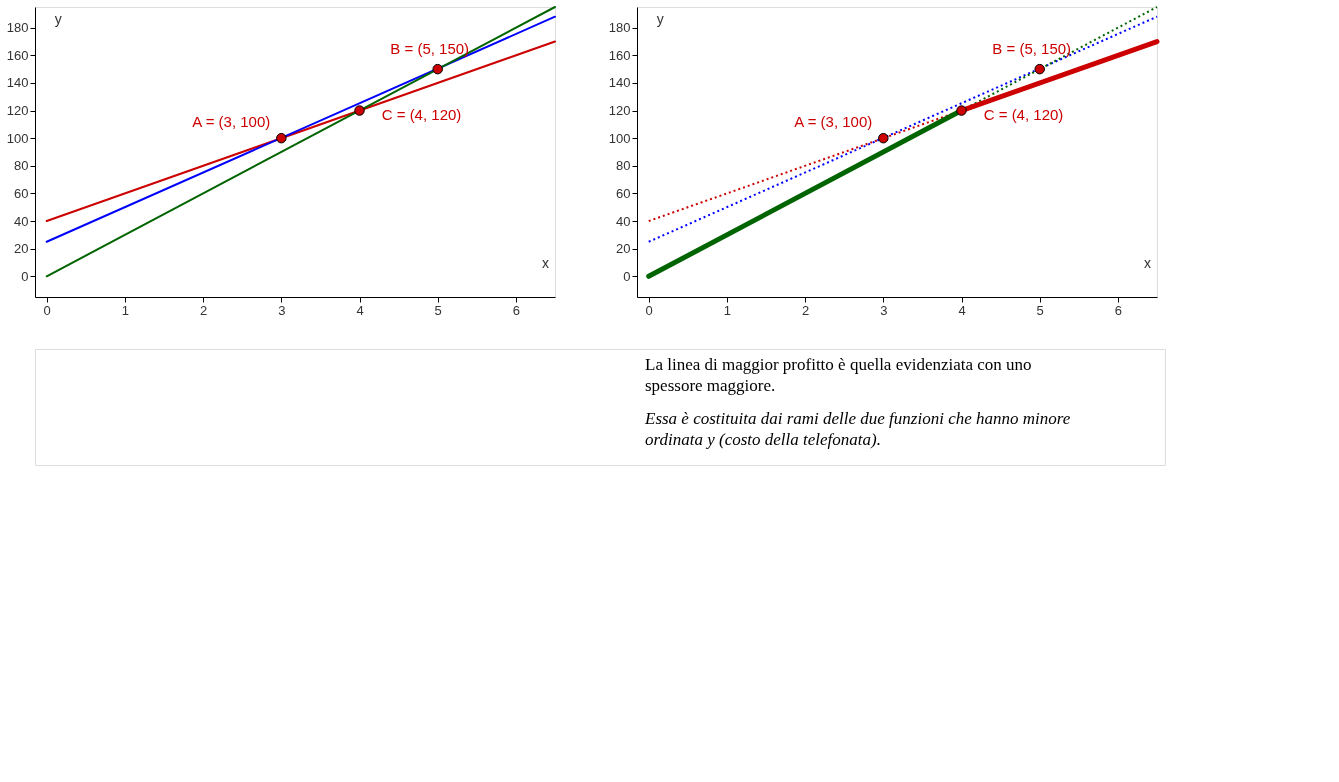 This screenshot has height=782, width=1339. Describe the element at coordinates (857, 429) in the screenshot. I see `text: Essa è costituita dai rami delle due funzioni che hanno minore ordinata y (costo della telefonata).` at that location.